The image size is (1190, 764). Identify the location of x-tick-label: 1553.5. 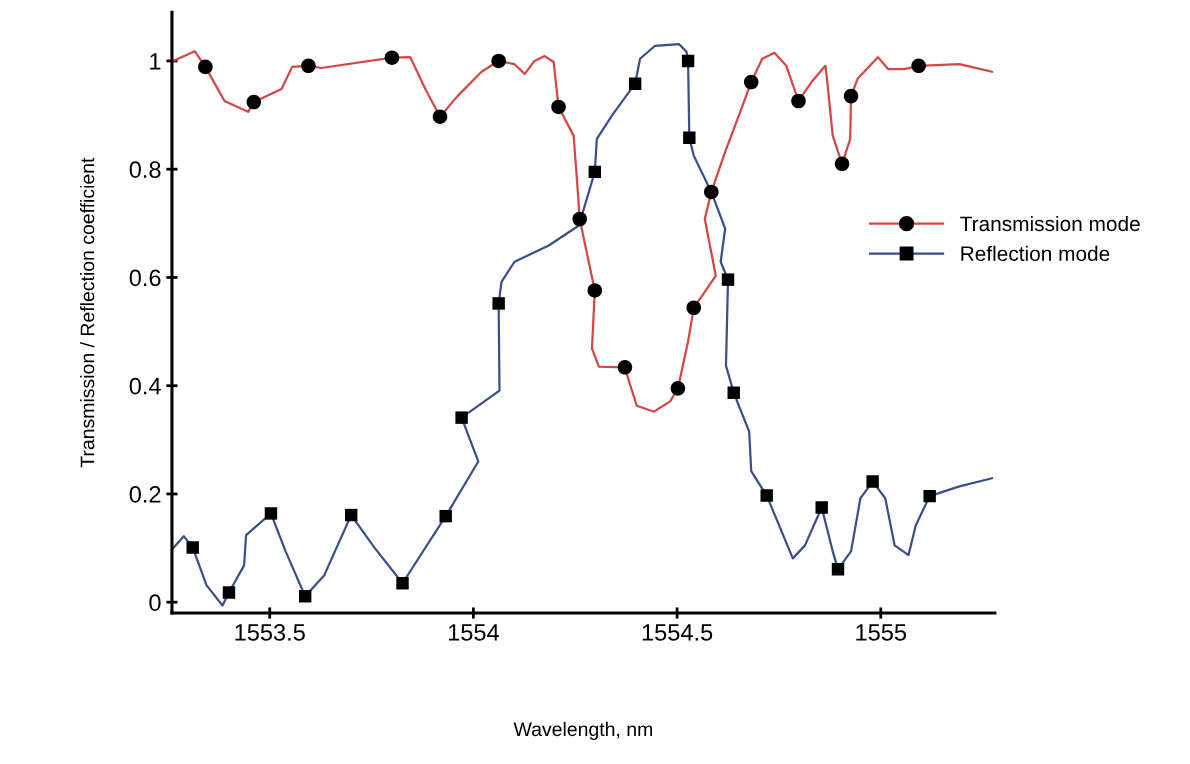
(270, 632).